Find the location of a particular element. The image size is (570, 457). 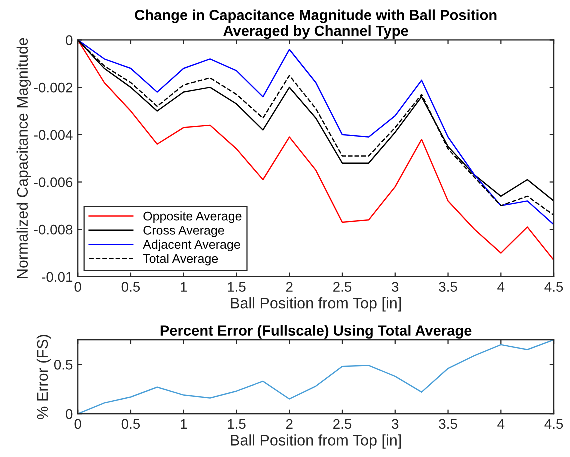

y-tick-label: 0.5 is located at coordinates (63, 365).